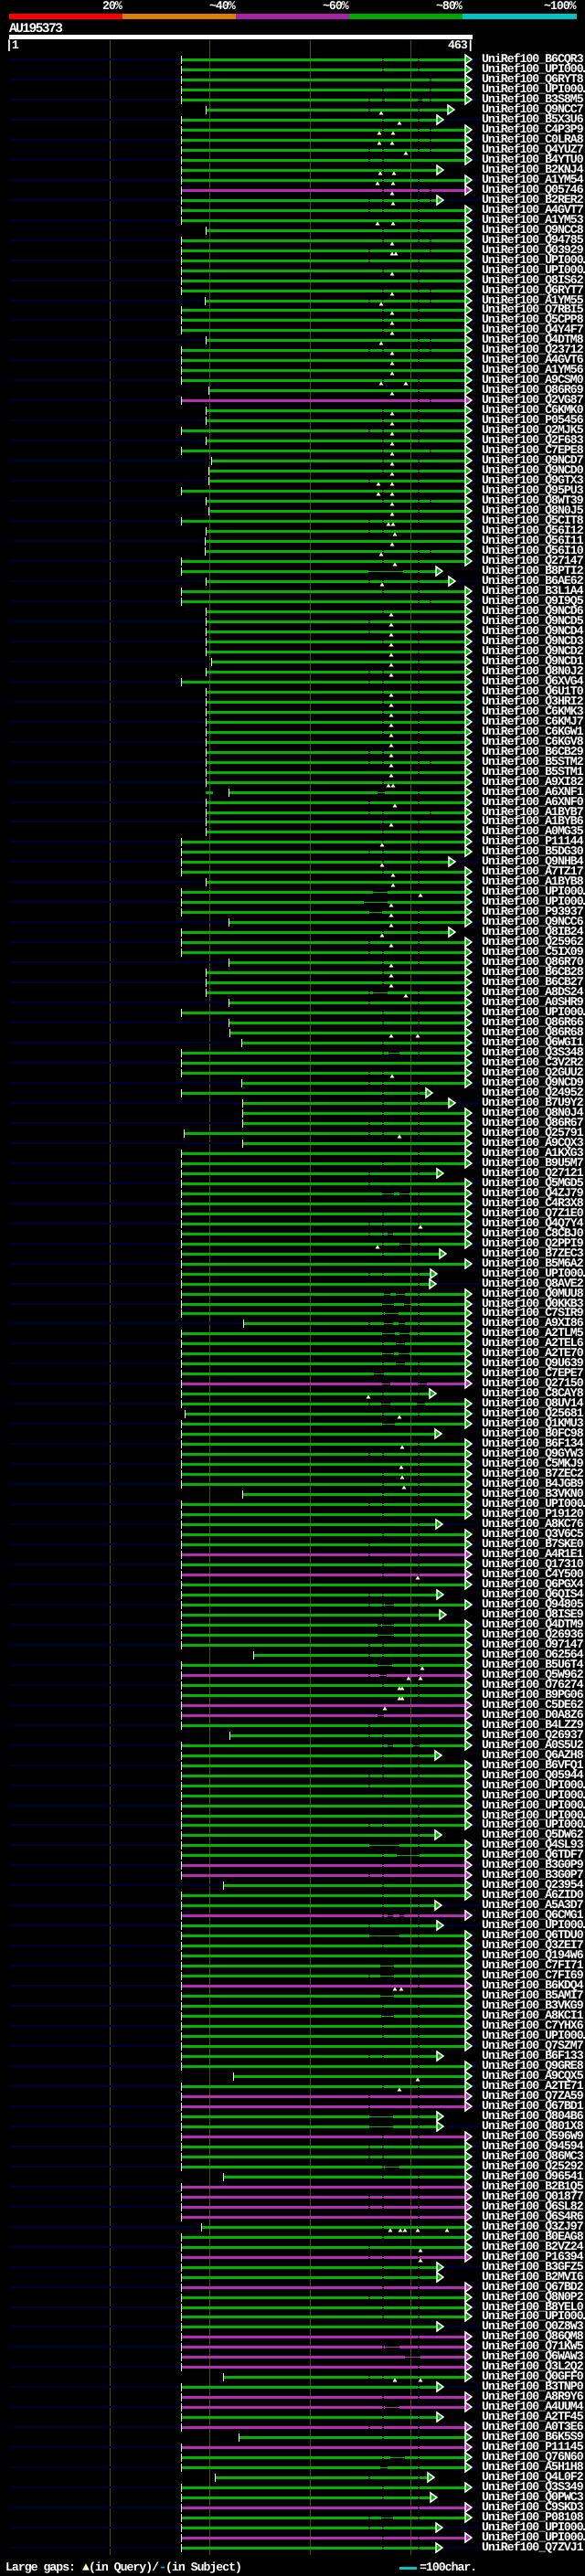  I want to click on svg-text: UniRef100_Q6WGI1, so click(533, 1042).